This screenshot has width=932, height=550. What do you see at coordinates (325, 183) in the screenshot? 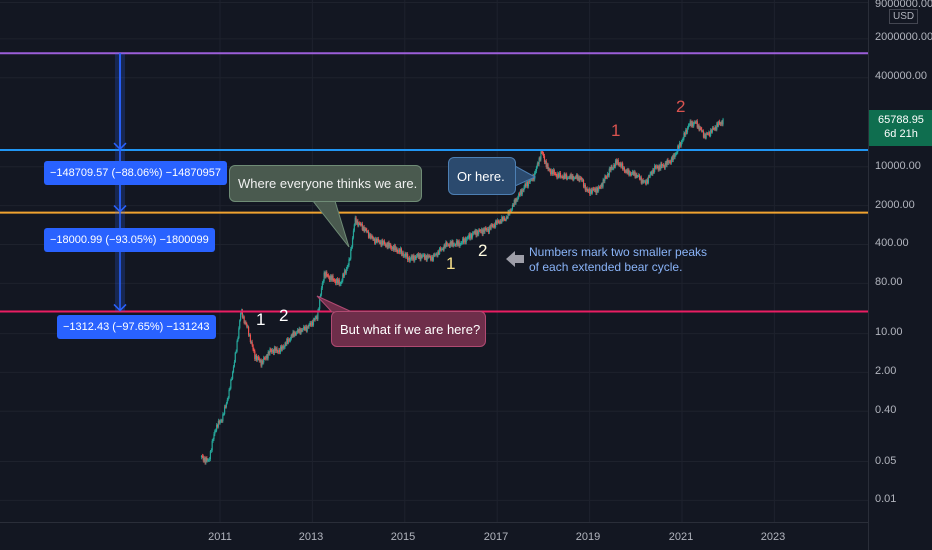
I see `callout-everyone: Where everyone thinks we are.` at bounding box center [325, 183].